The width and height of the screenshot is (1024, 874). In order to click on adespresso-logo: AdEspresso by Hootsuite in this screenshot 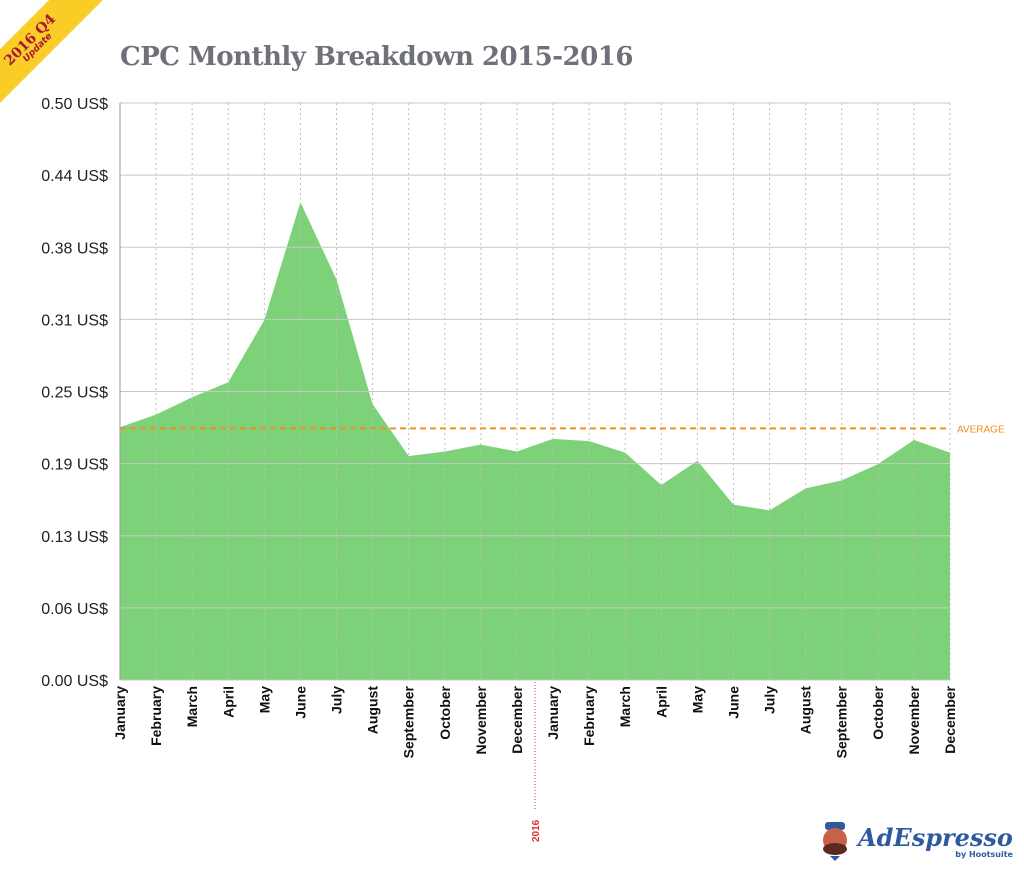, I will do `click(915, 842)`.